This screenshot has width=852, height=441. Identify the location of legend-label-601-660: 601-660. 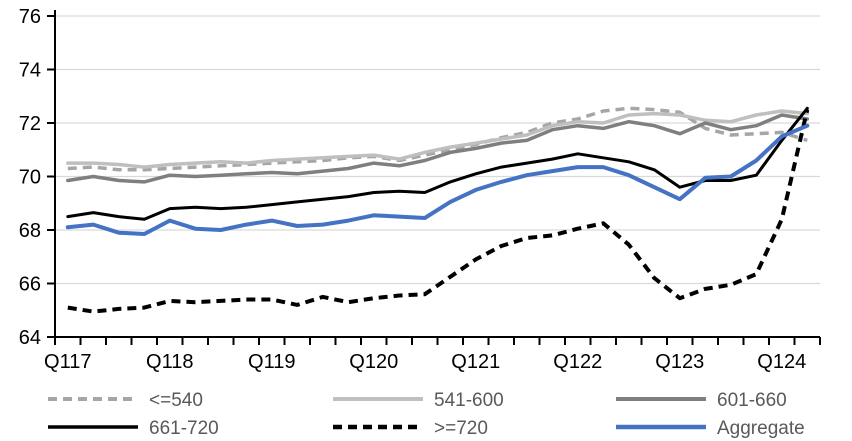
(752, 400).